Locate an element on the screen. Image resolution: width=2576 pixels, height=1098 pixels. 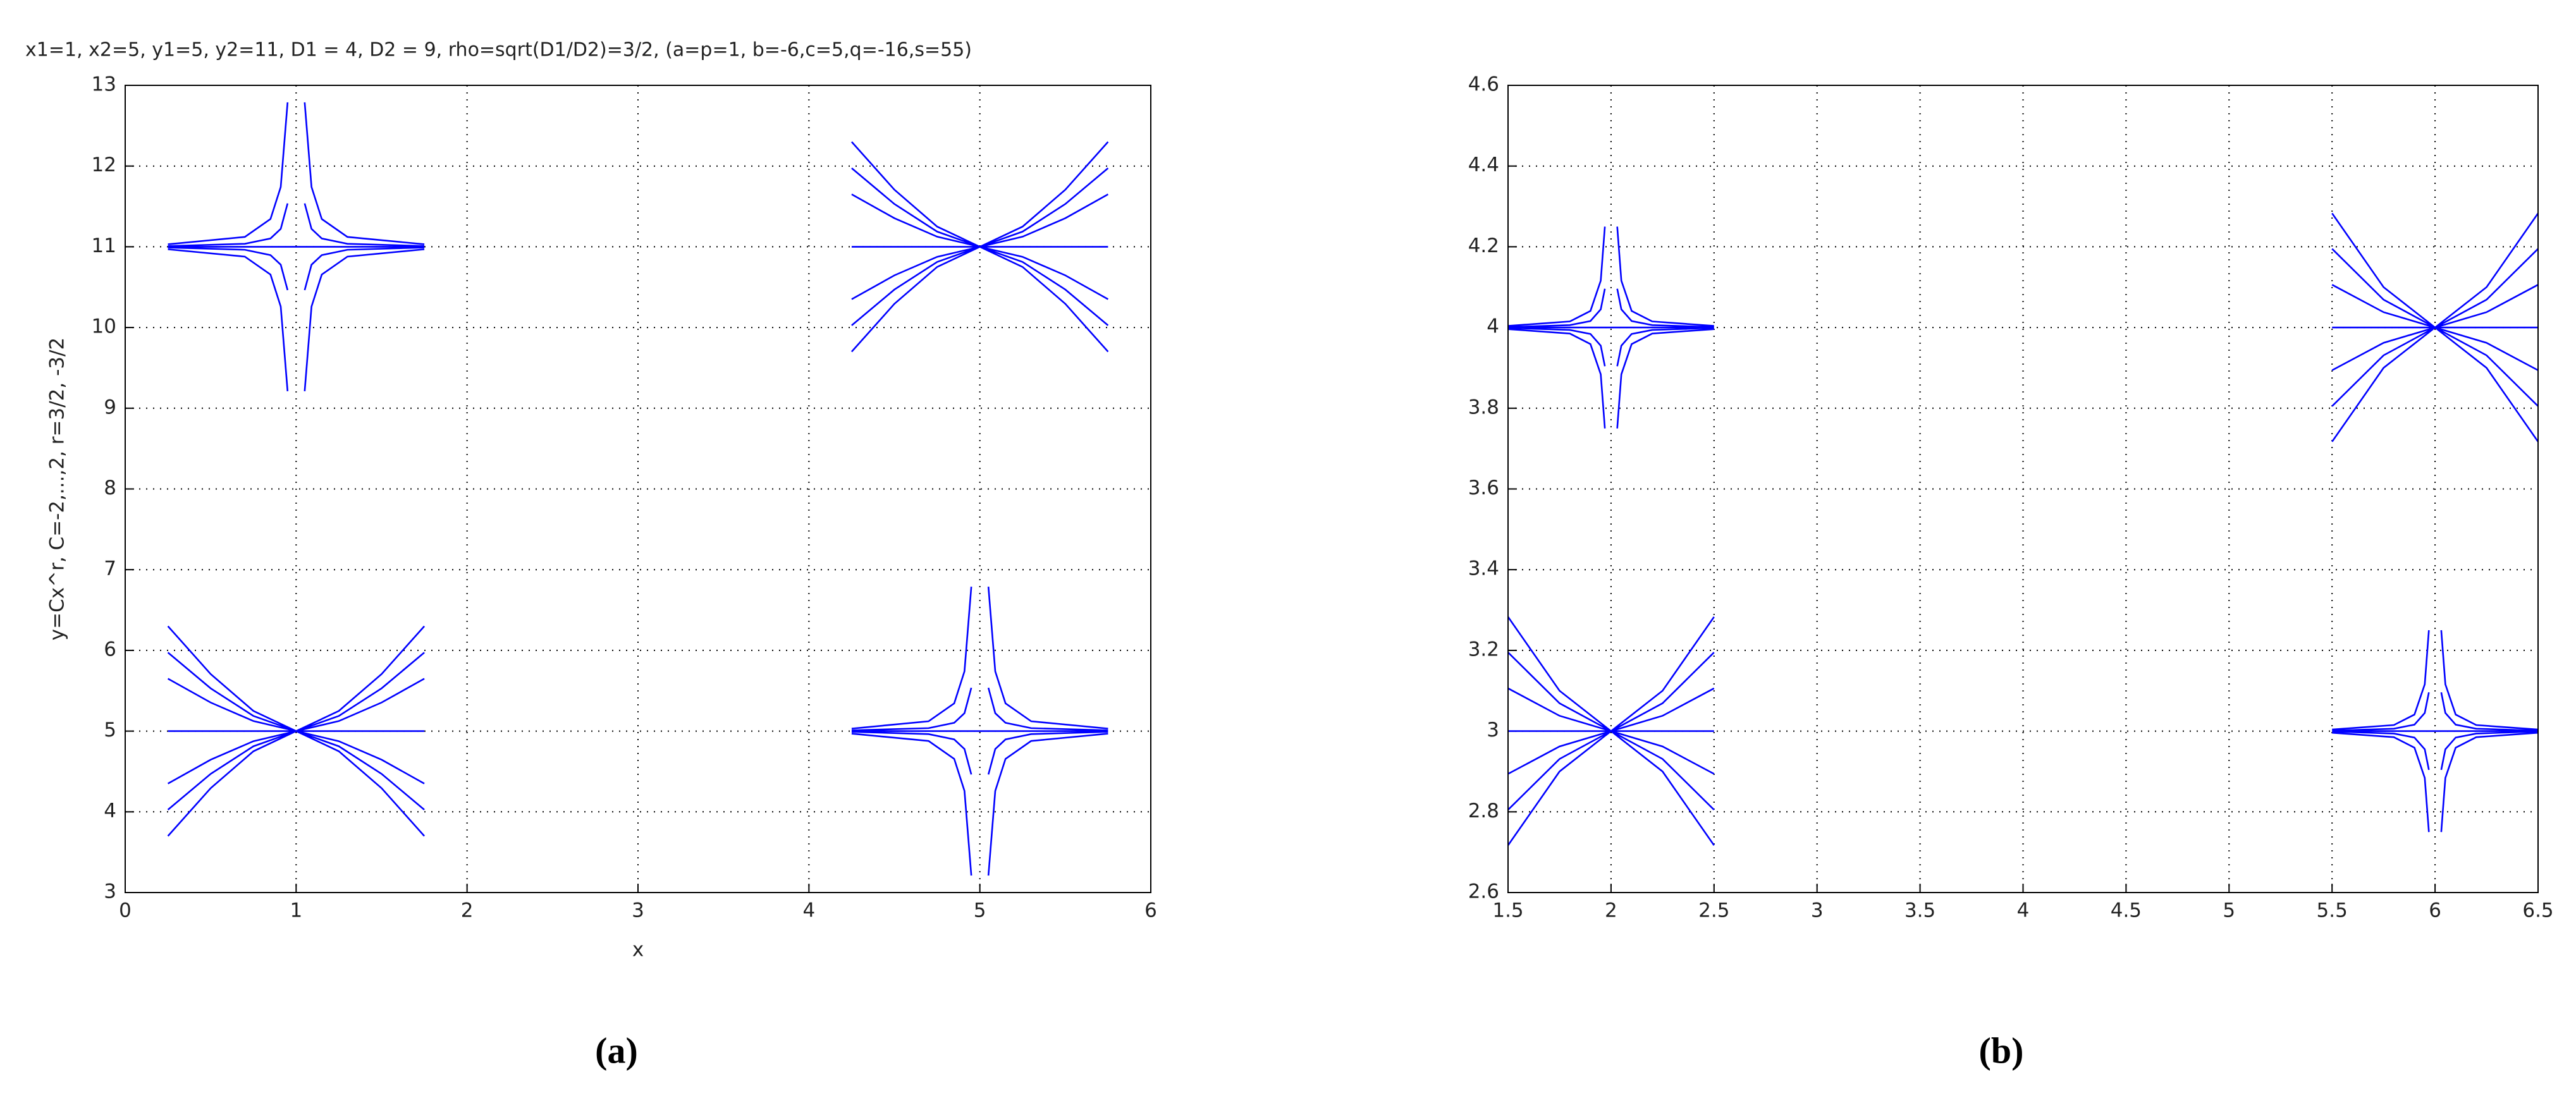
x-tick-label: 6.5 is located at coordinates (2537, 911).